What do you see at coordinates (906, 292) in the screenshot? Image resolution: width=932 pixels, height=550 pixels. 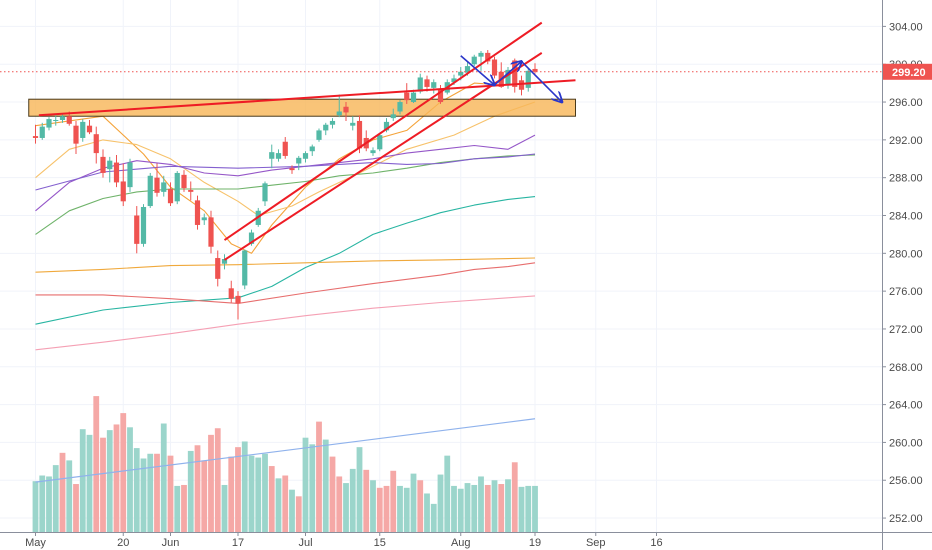 I see `y-tick-label: 276.00` at bounding box center [906, 292].